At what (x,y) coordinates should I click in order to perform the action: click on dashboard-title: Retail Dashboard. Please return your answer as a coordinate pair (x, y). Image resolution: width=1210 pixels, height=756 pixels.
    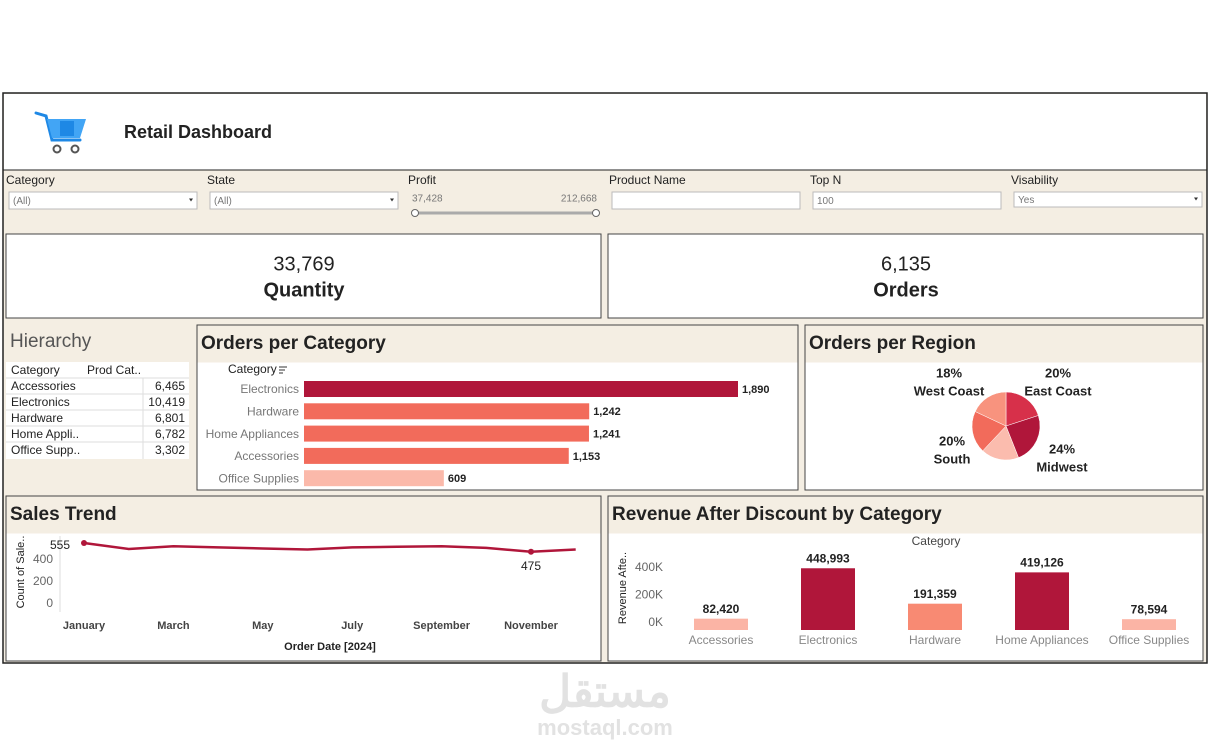
    Looking at the image, I should click on (198, 132).